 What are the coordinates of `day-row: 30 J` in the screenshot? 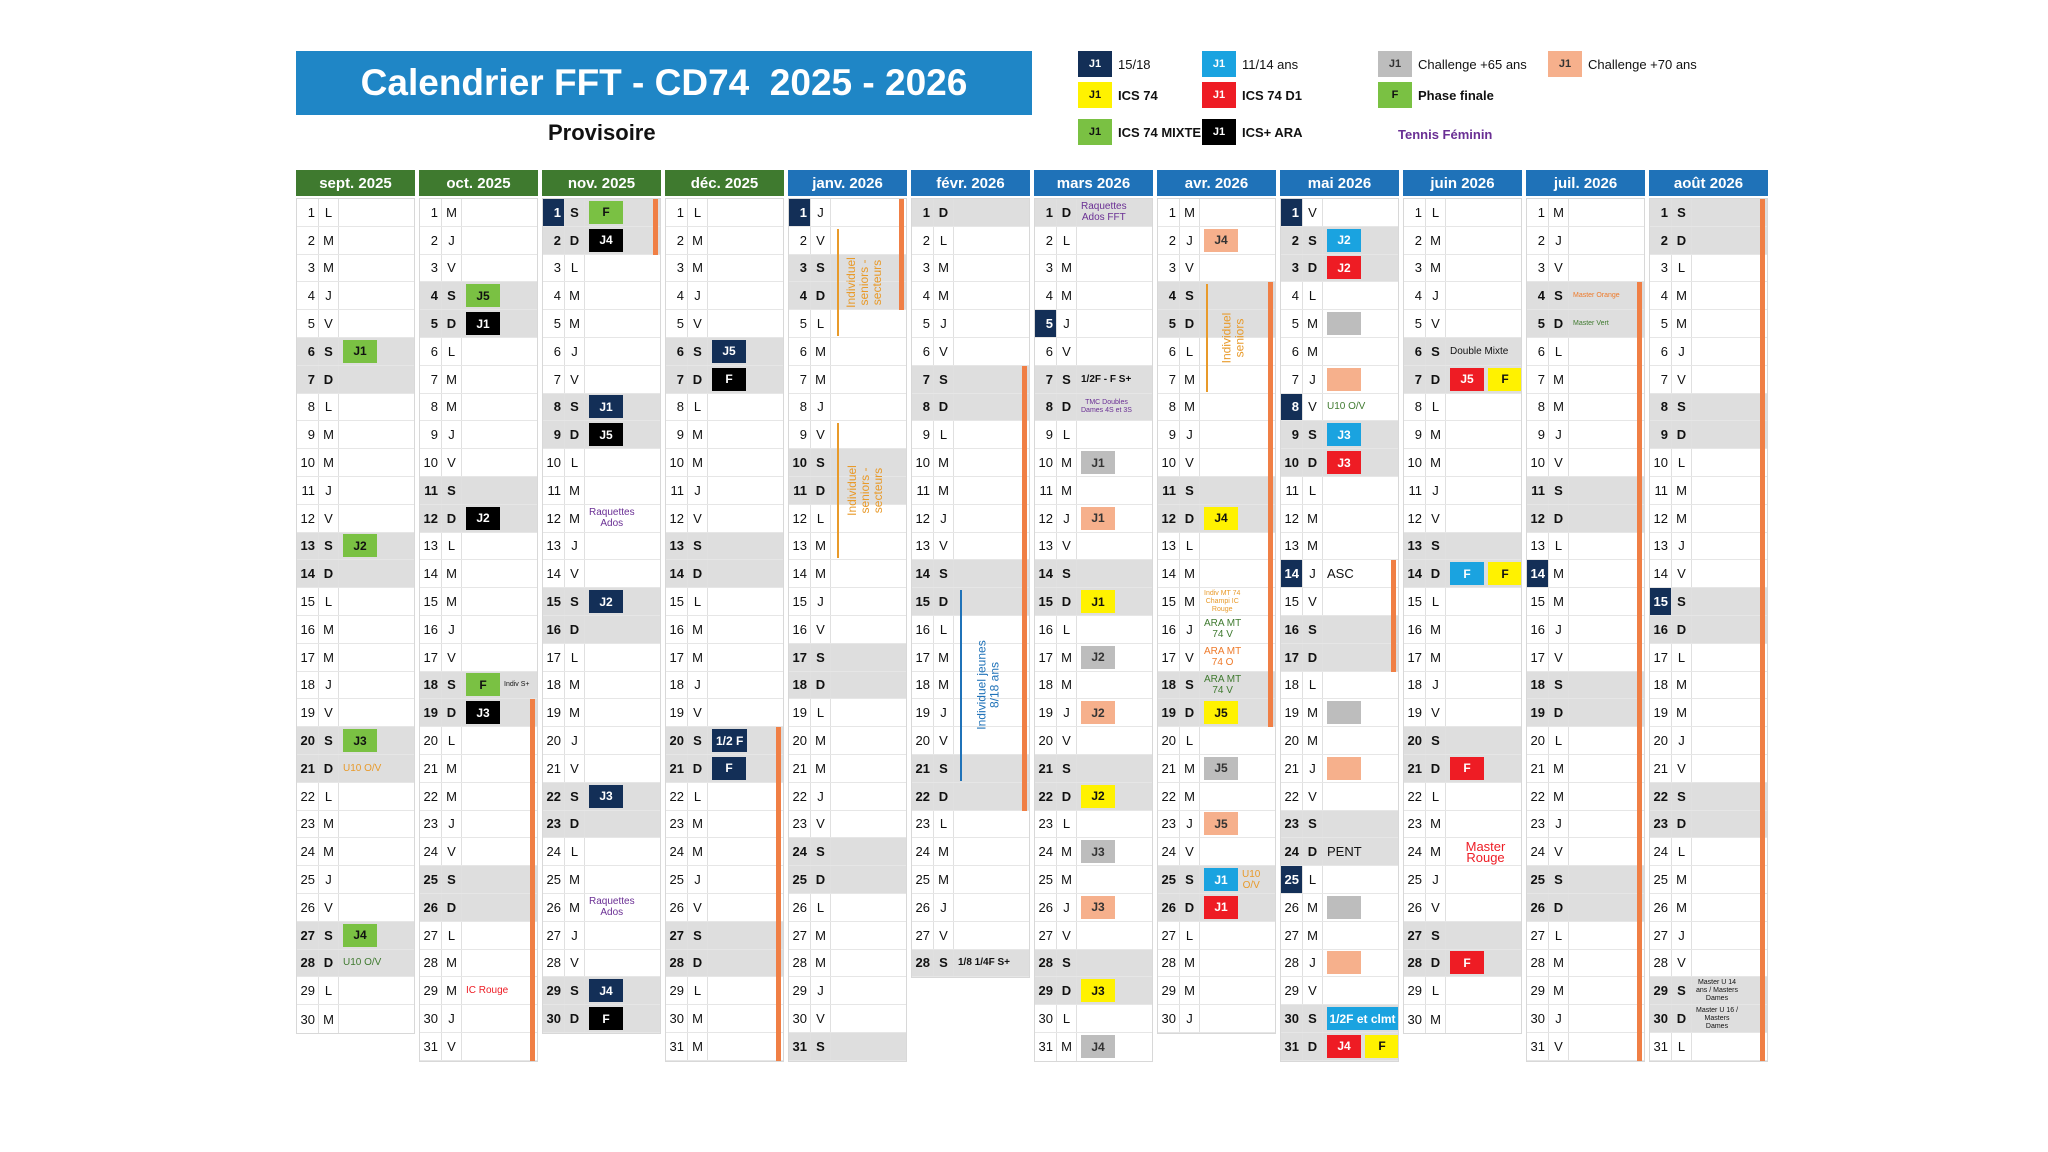 It's located at (1585, 1019).